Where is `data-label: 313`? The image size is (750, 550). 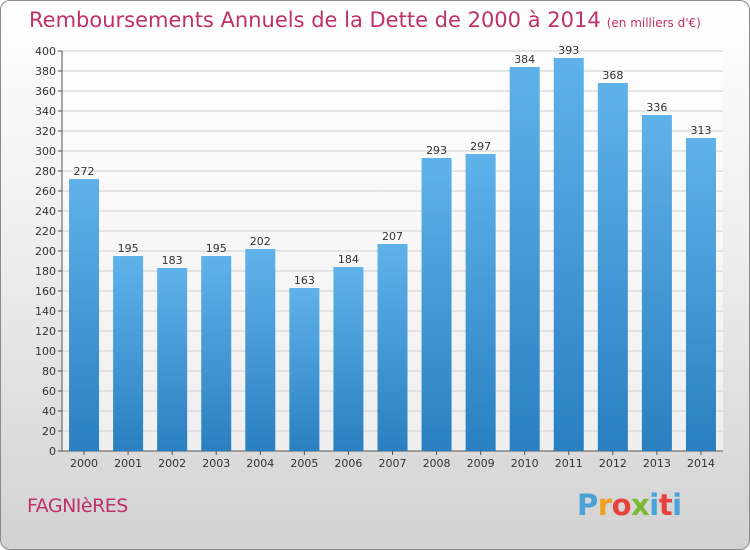
data-label: 313 is located at coordinates (700, 130).